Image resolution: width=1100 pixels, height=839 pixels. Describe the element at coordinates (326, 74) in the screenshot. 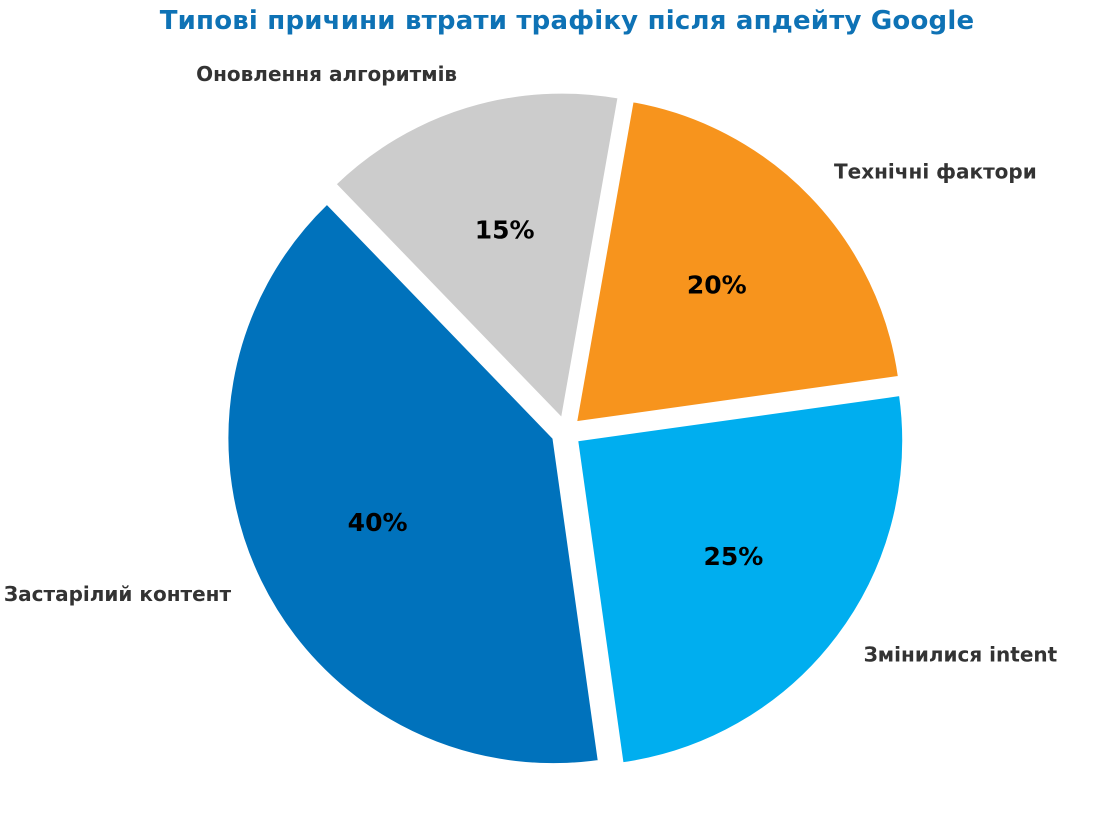

I see `slice-category-label: Оновлення алгоритмів` at that location.